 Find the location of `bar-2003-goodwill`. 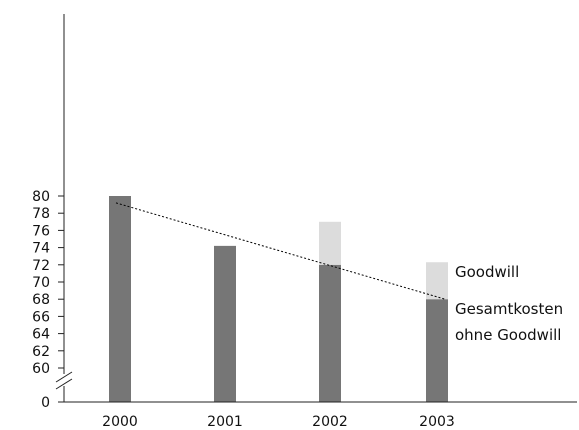

bar-2003-goodwill is located at coordinates (437, 281).